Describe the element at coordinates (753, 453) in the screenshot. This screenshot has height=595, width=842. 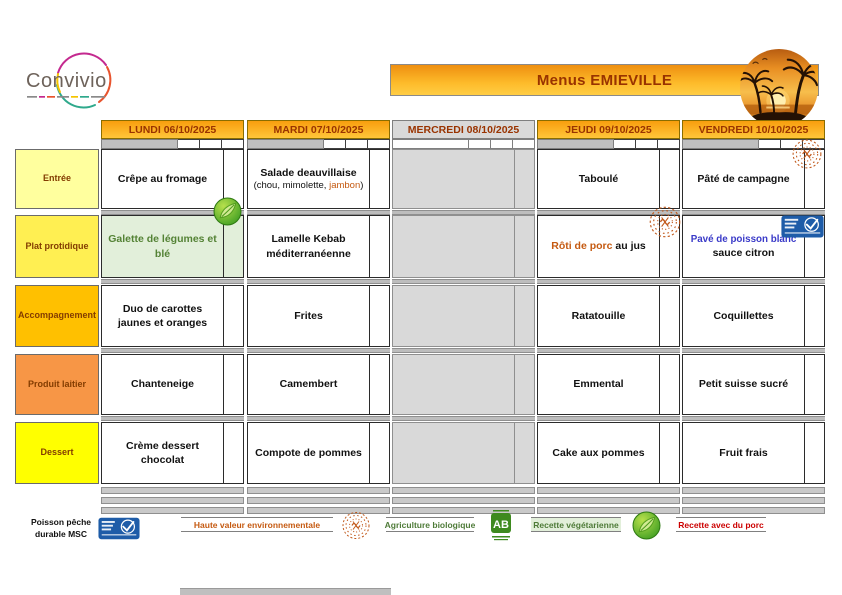
I see `cell-vendredi-dessert: Fruit frais` at that location.